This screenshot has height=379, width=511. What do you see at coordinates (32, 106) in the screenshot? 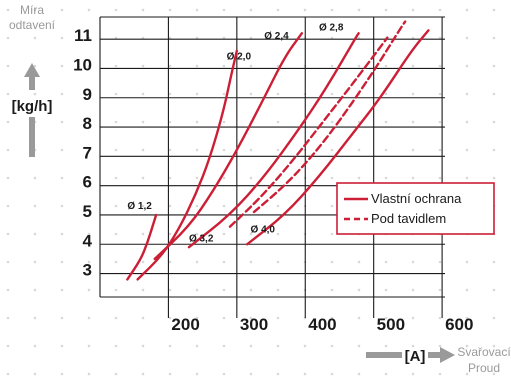
I see `y-axis-unit: [kg/h]` at bounding box center [32, 106].